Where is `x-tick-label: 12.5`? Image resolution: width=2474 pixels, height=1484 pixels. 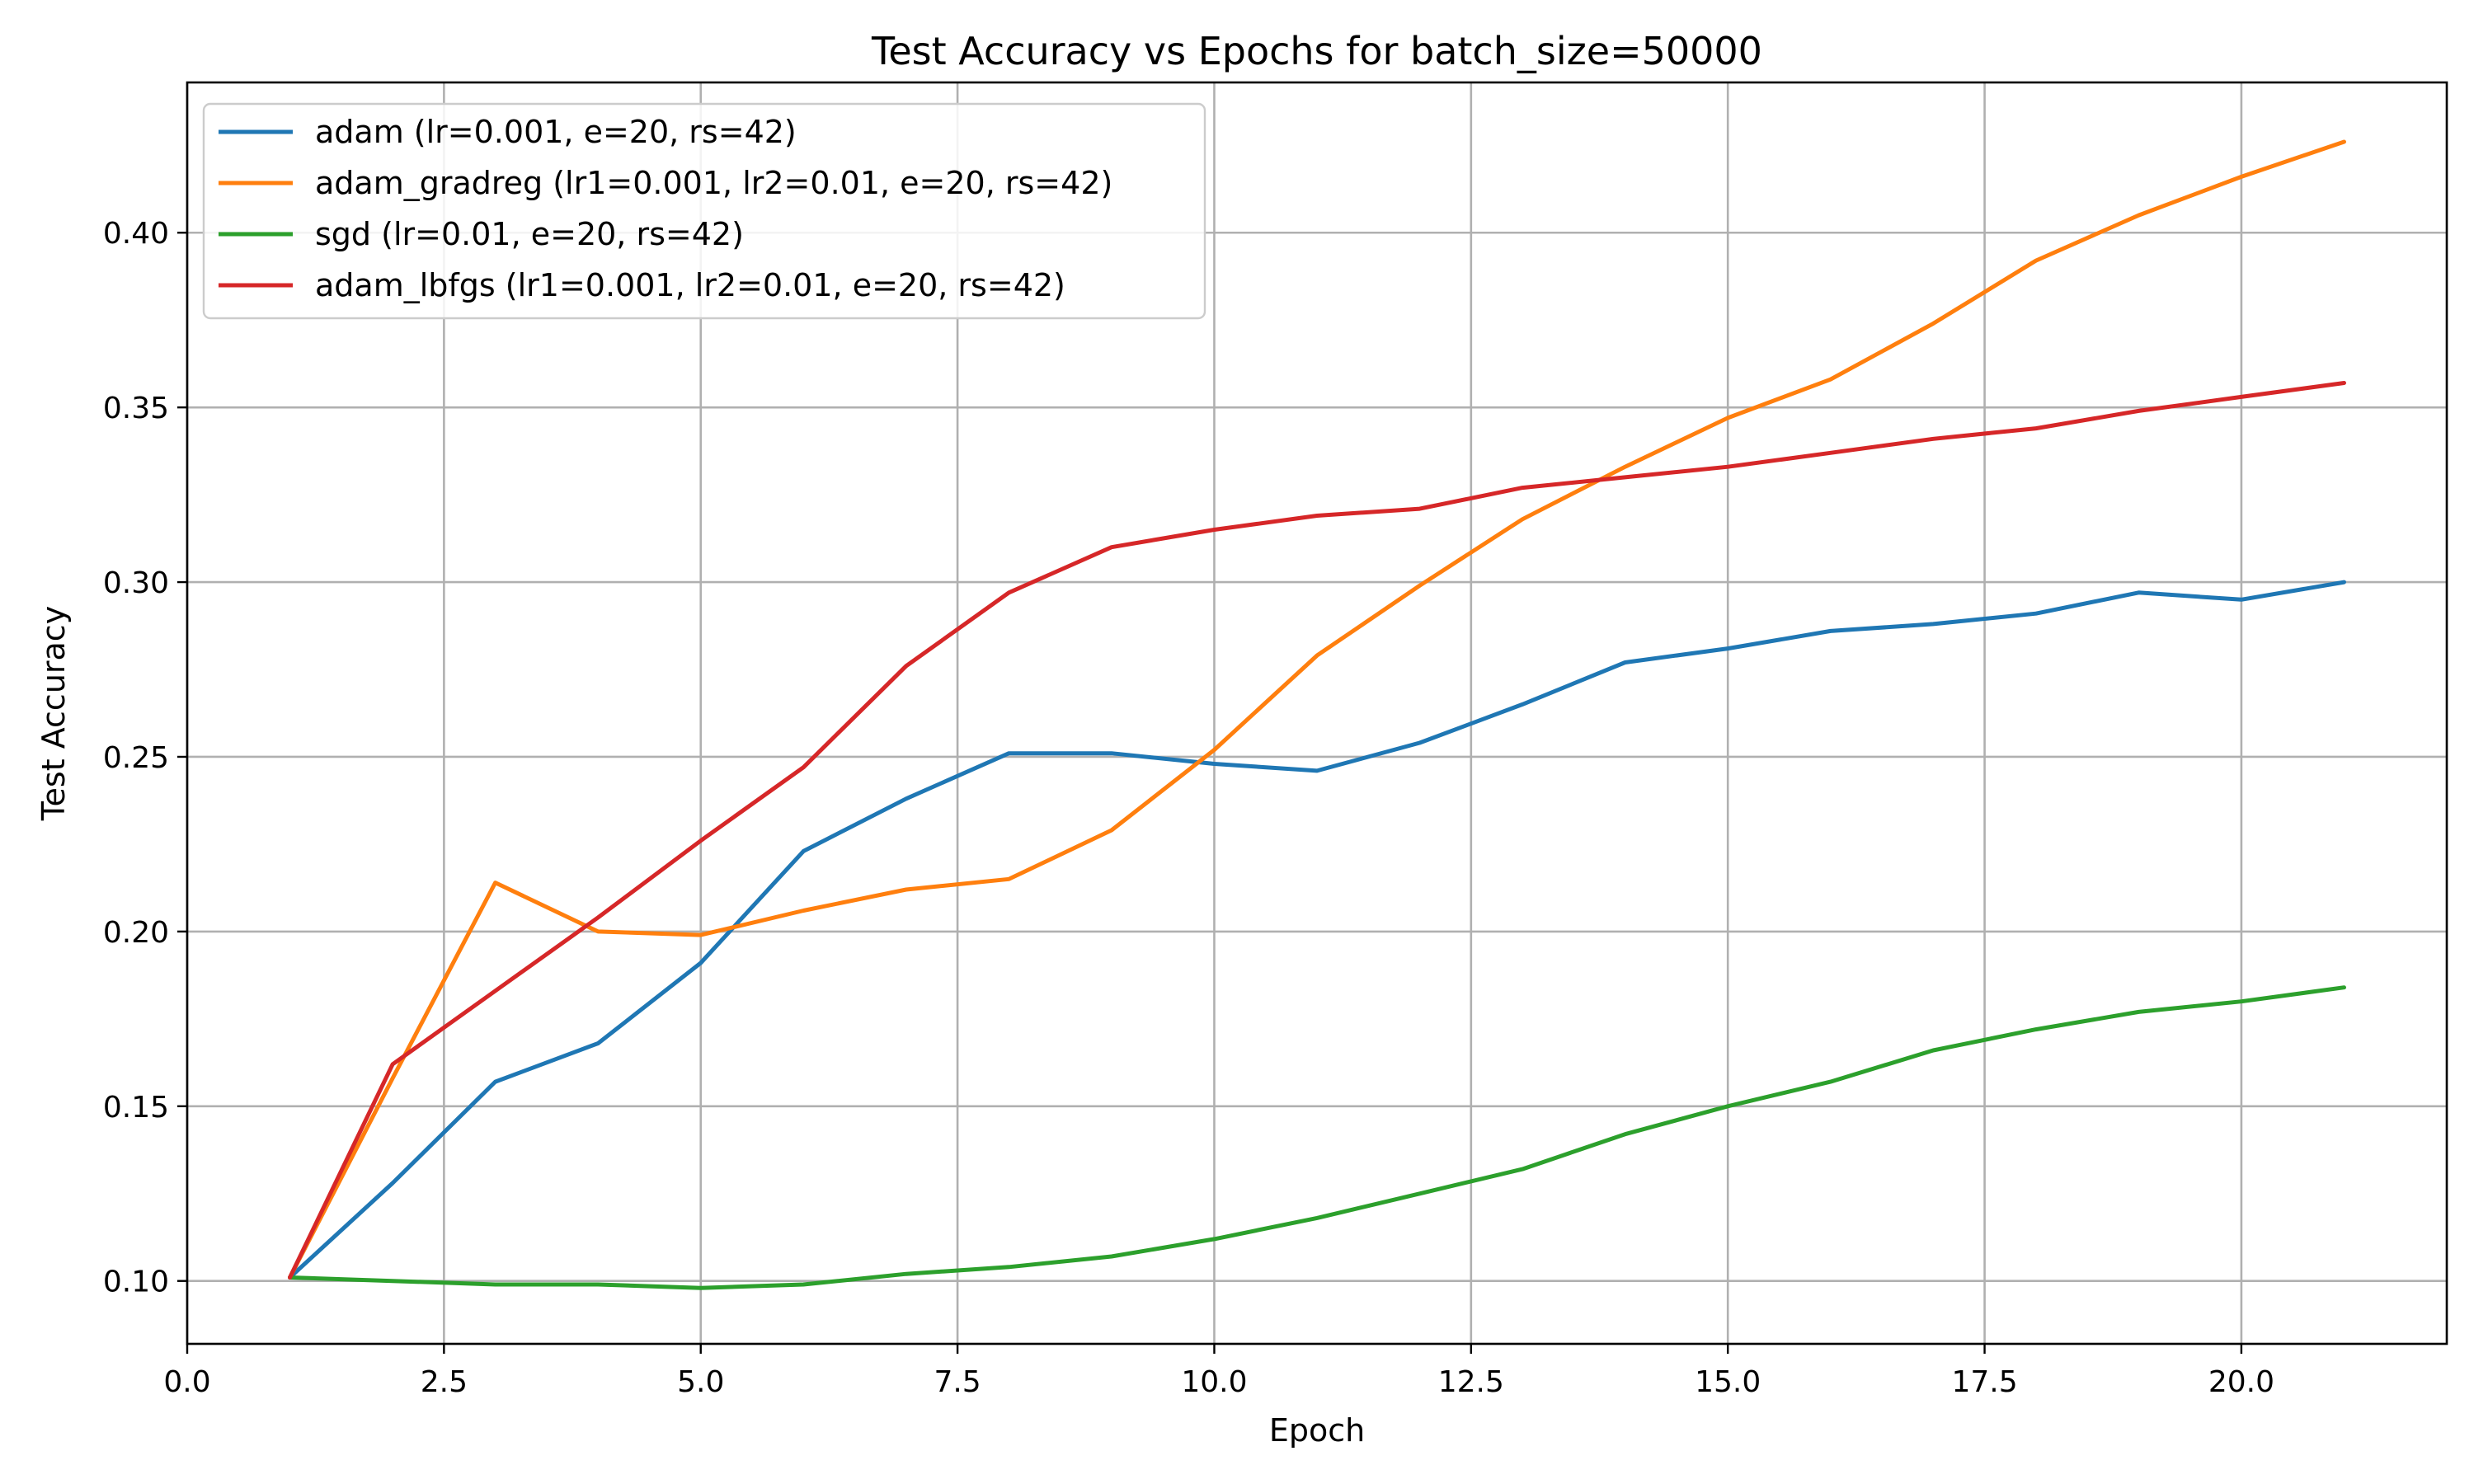
x-tick-label: 12.5 is located at coordinates (1471, 1382).